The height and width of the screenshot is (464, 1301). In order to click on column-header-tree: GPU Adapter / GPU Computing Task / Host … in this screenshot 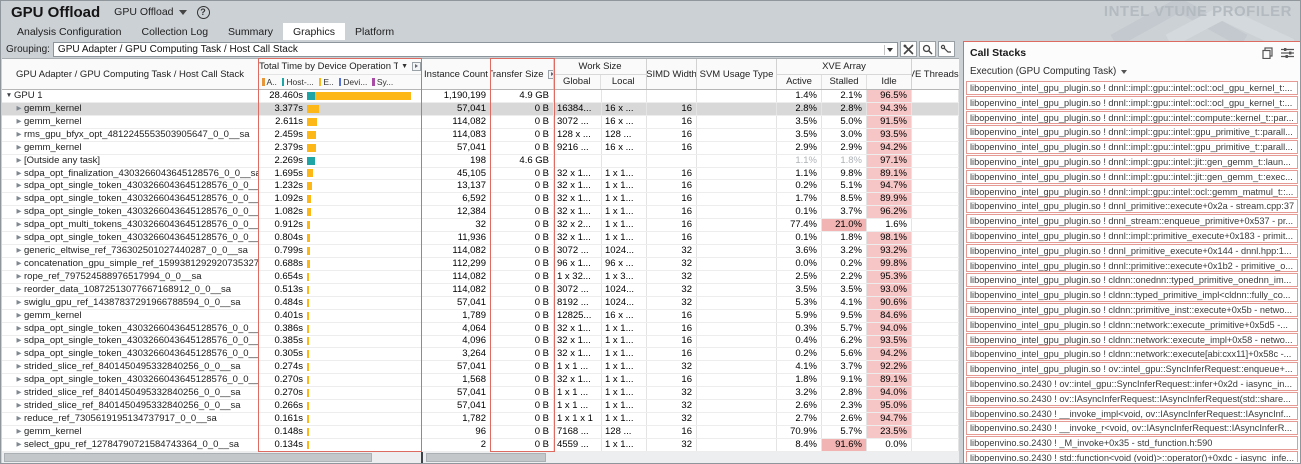, I will do `click(130, 74)`.